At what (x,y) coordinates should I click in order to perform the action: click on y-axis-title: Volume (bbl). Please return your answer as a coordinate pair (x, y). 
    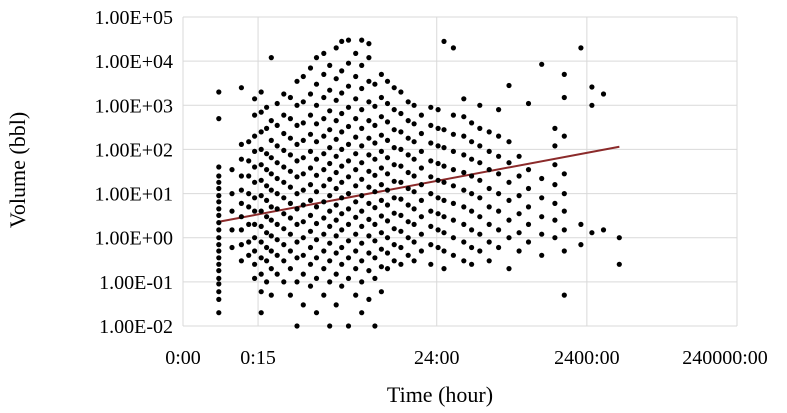
    Looking at the image, I should click on (17, 170).